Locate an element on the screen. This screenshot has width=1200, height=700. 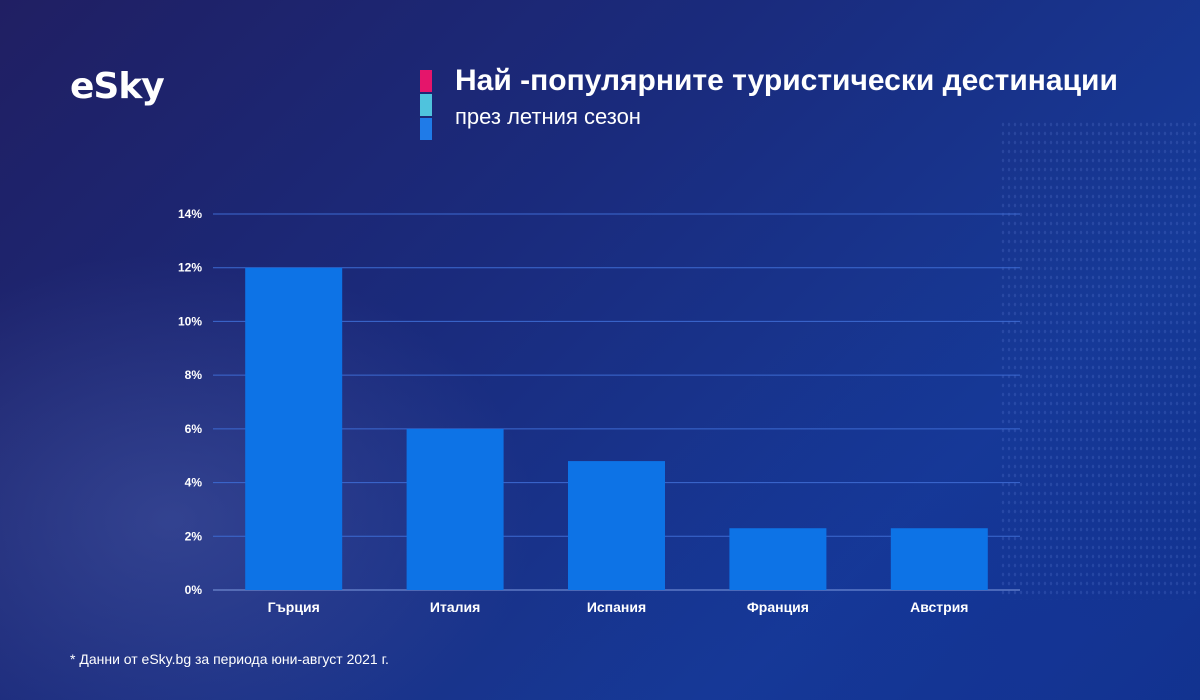
y-tick-label: 8% is located at coordinates (194, 375).